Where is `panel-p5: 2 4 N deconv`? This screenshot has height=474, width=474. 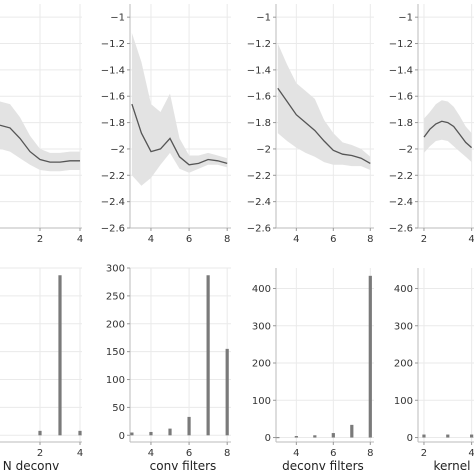 panel-p5: 2 4 N deconv is located at coordinates (41, 370).